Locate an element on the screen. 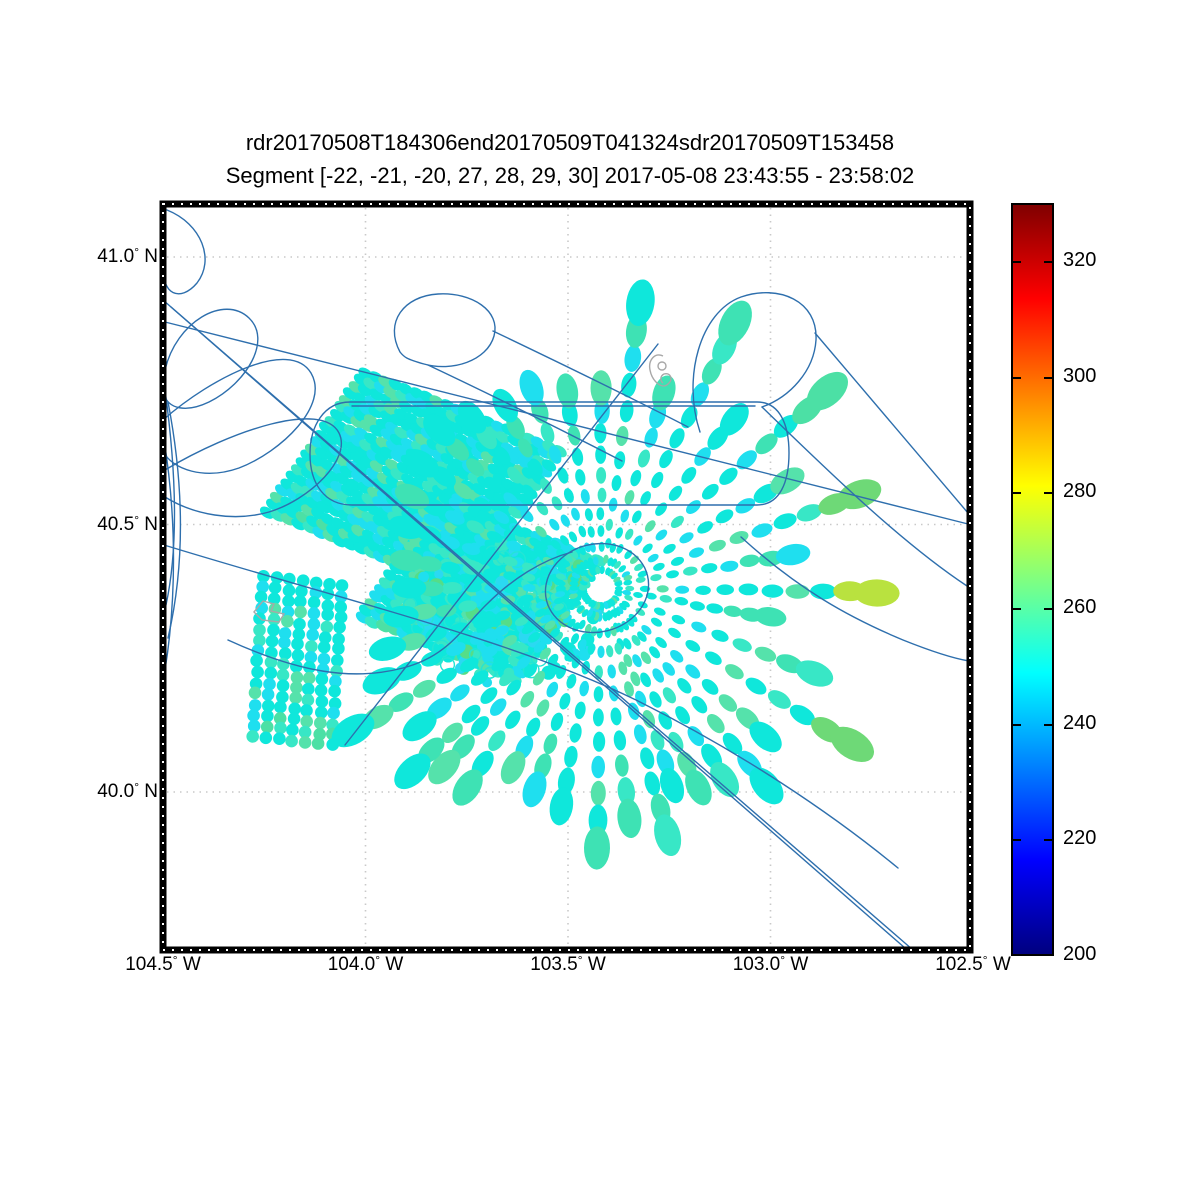 The height and width of the screenshot is (1201, 1201). county-boundary is located at coordinates (462, 488).